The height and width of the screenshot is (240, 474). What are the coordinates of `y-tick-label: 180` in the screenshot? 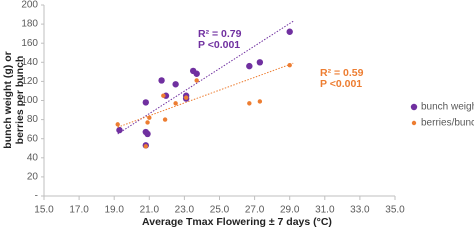 It's located at (29, 24).